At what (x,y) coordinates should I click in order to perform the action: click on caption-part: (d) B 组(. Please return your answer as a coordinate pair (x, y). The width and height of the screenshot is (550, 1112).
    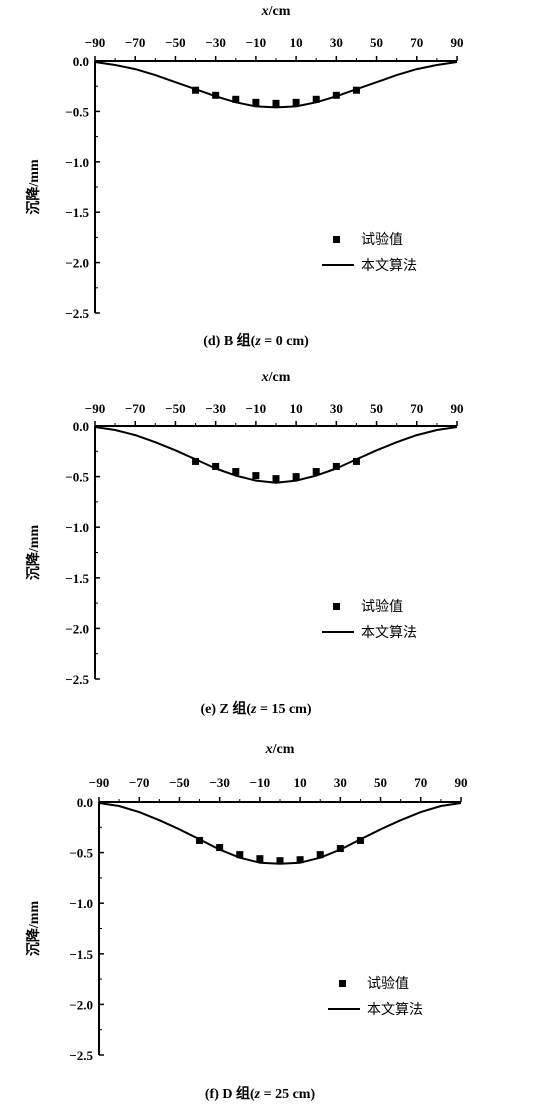
    Looking at the image, I should click on (229, 340).